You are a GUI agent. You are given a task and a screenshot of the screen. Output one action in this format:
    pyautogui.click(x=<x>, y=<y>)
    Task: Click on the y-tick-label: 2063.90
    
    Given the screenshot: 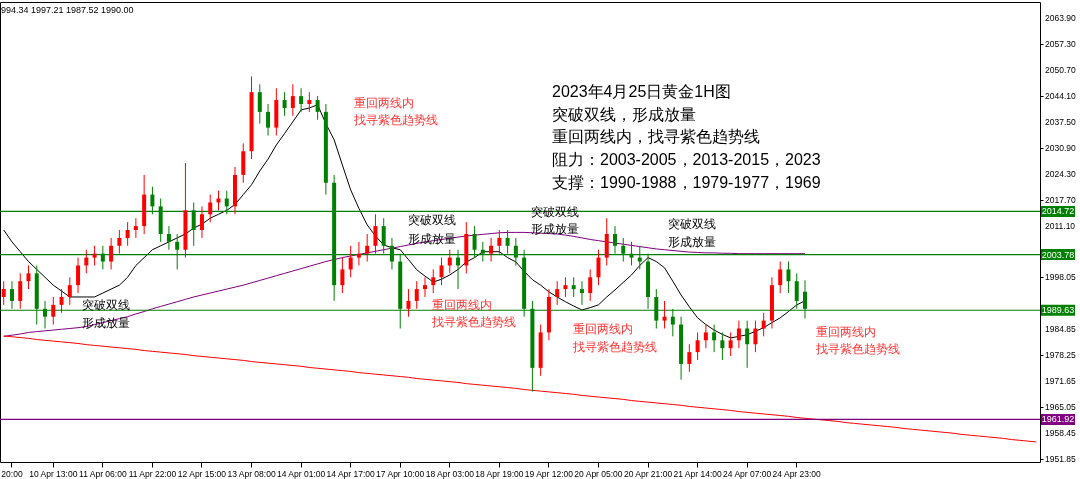 What is the action you would take?
    pyautogui.click(x=1060, y=17)
    